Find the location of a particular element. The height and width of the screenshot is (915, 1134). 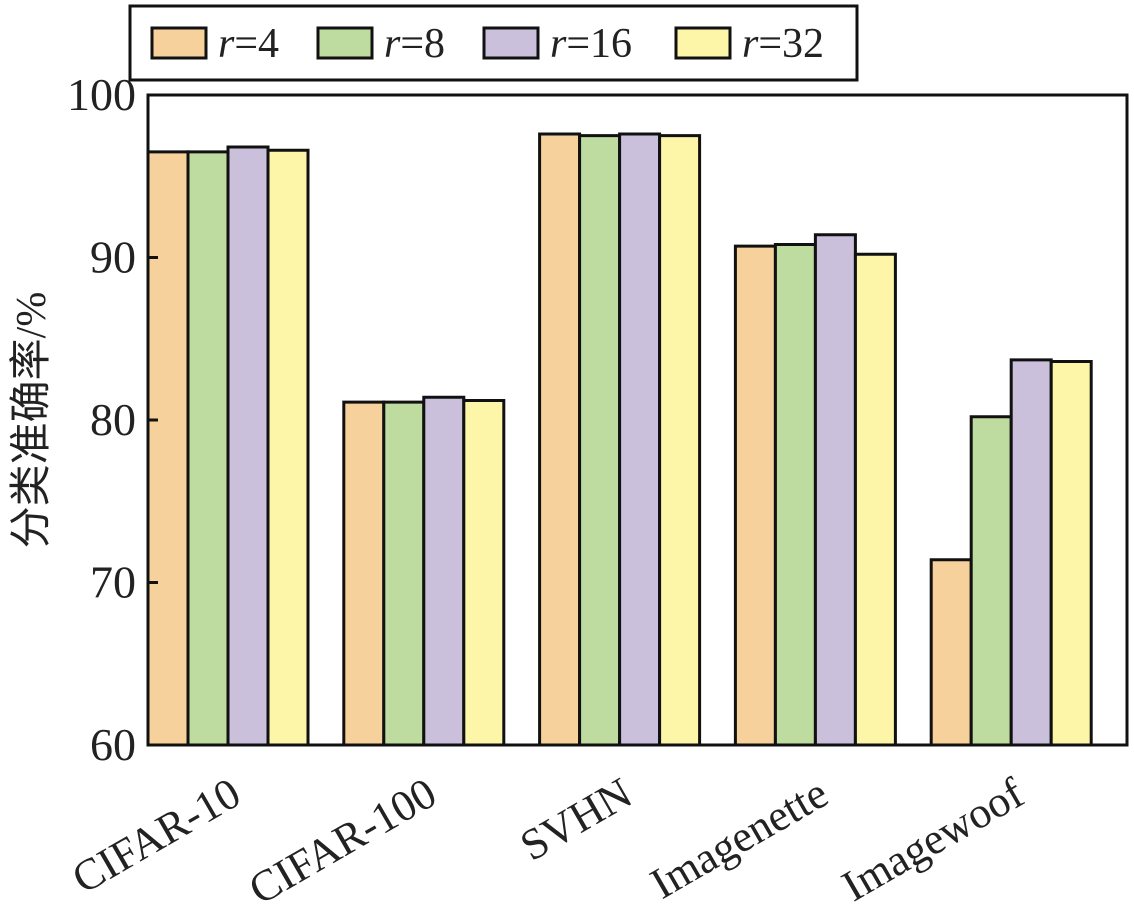

bar-SVHN-r=8 is located at coordinates (600, 440).